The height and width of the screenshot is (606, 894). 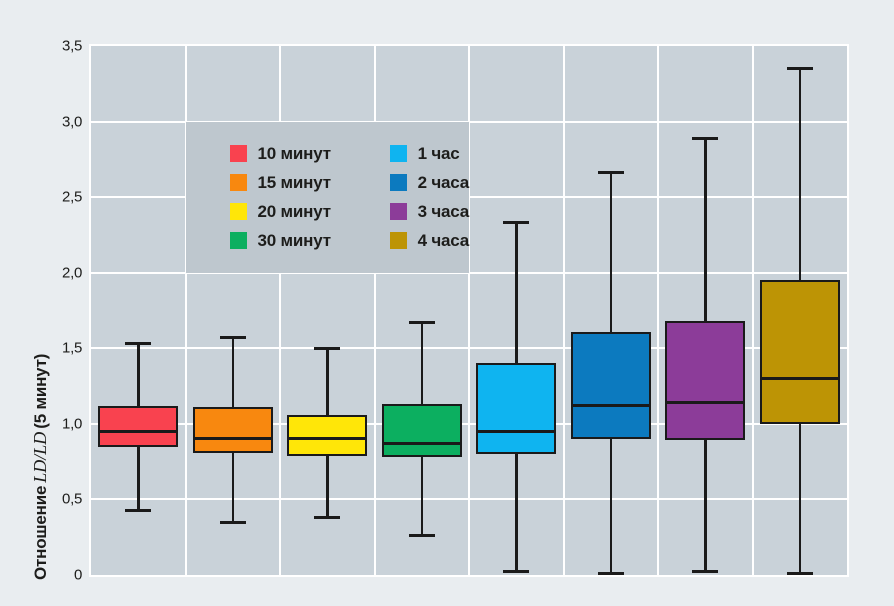 What do you see at coordinates (72, 348) in the screenshot?
I see `y-tick-label: 1,5` at bounding box center [72, 348].